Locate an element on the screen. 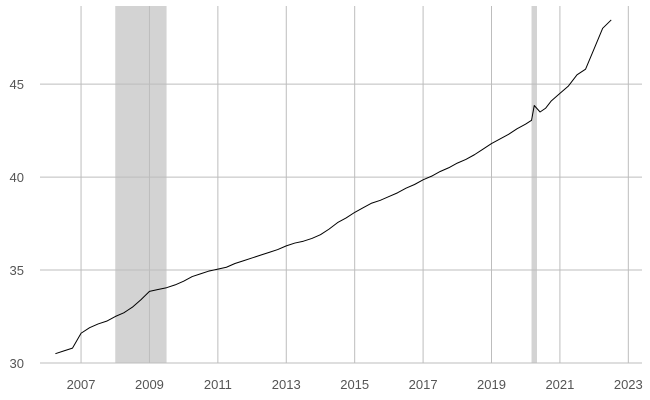 This screenshot has height=400, width=650. x-tick-label-2015: 2015 is located at coordinates (354, 384).